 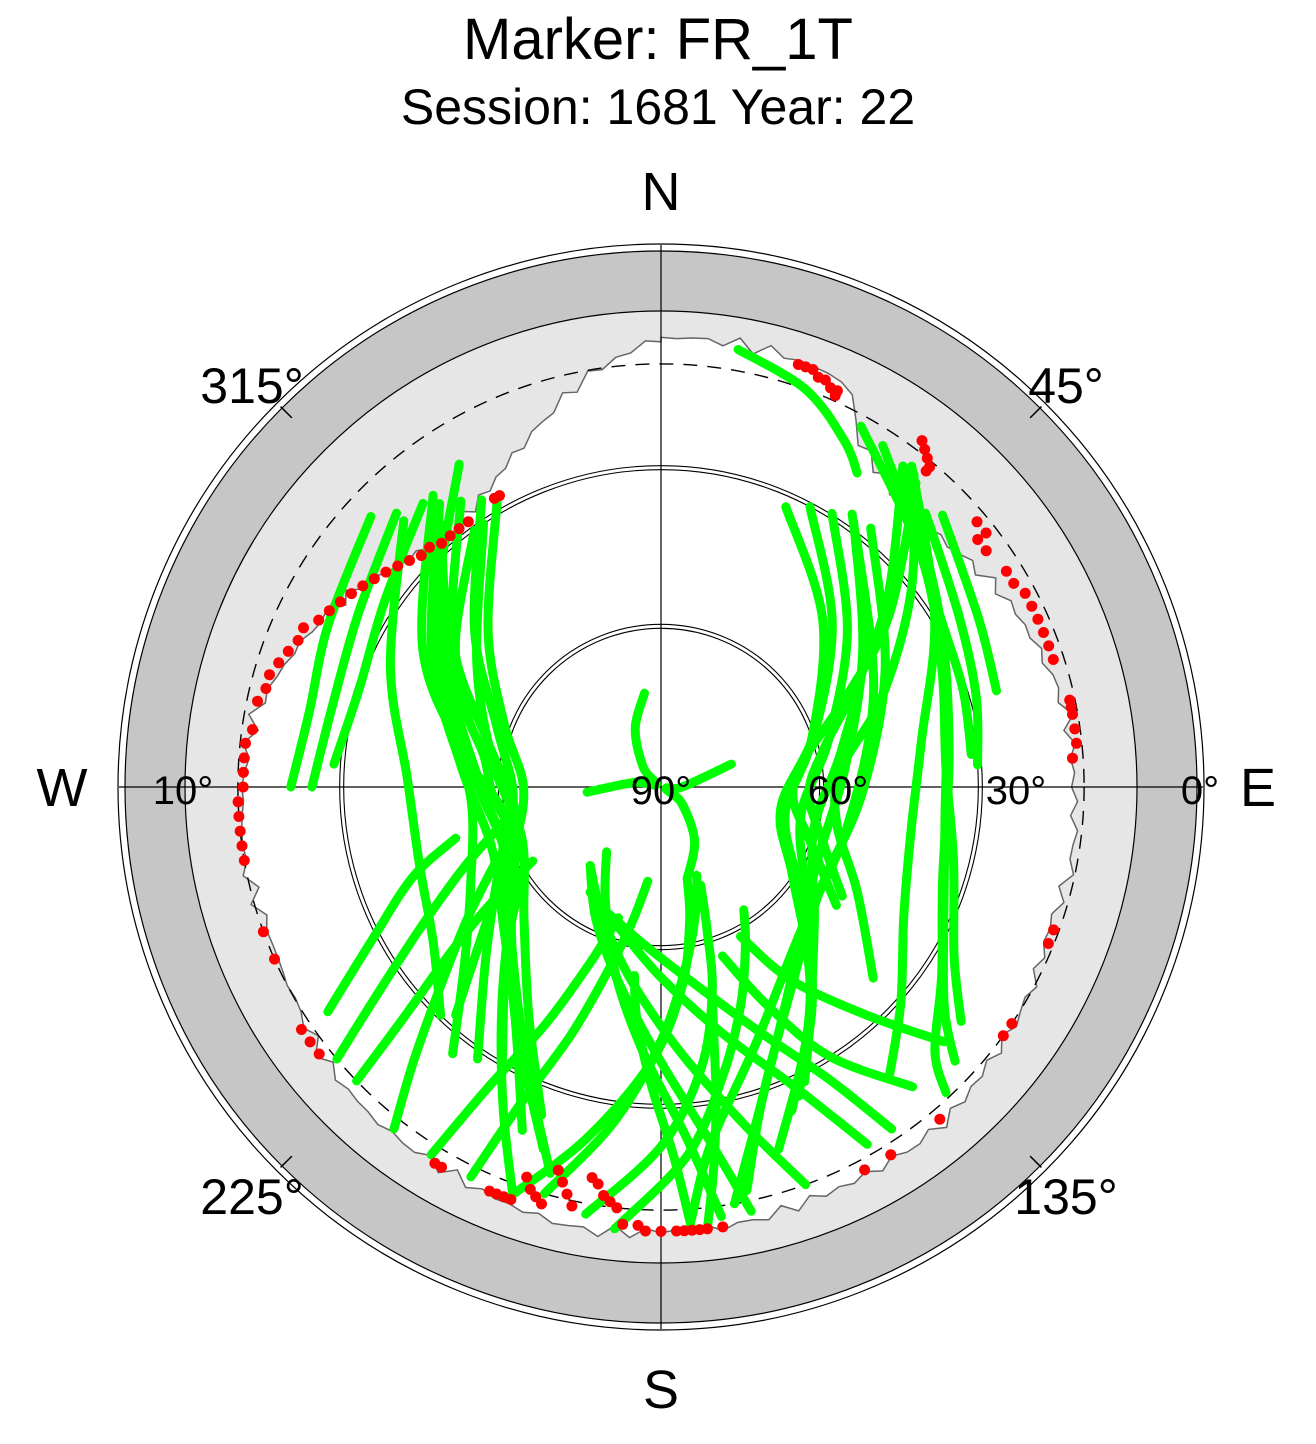 What do you see at coordinates (658, 39) in the screenshot?
I see `chart-title: Marker: FR_1T` at bounding box center [658, 39].